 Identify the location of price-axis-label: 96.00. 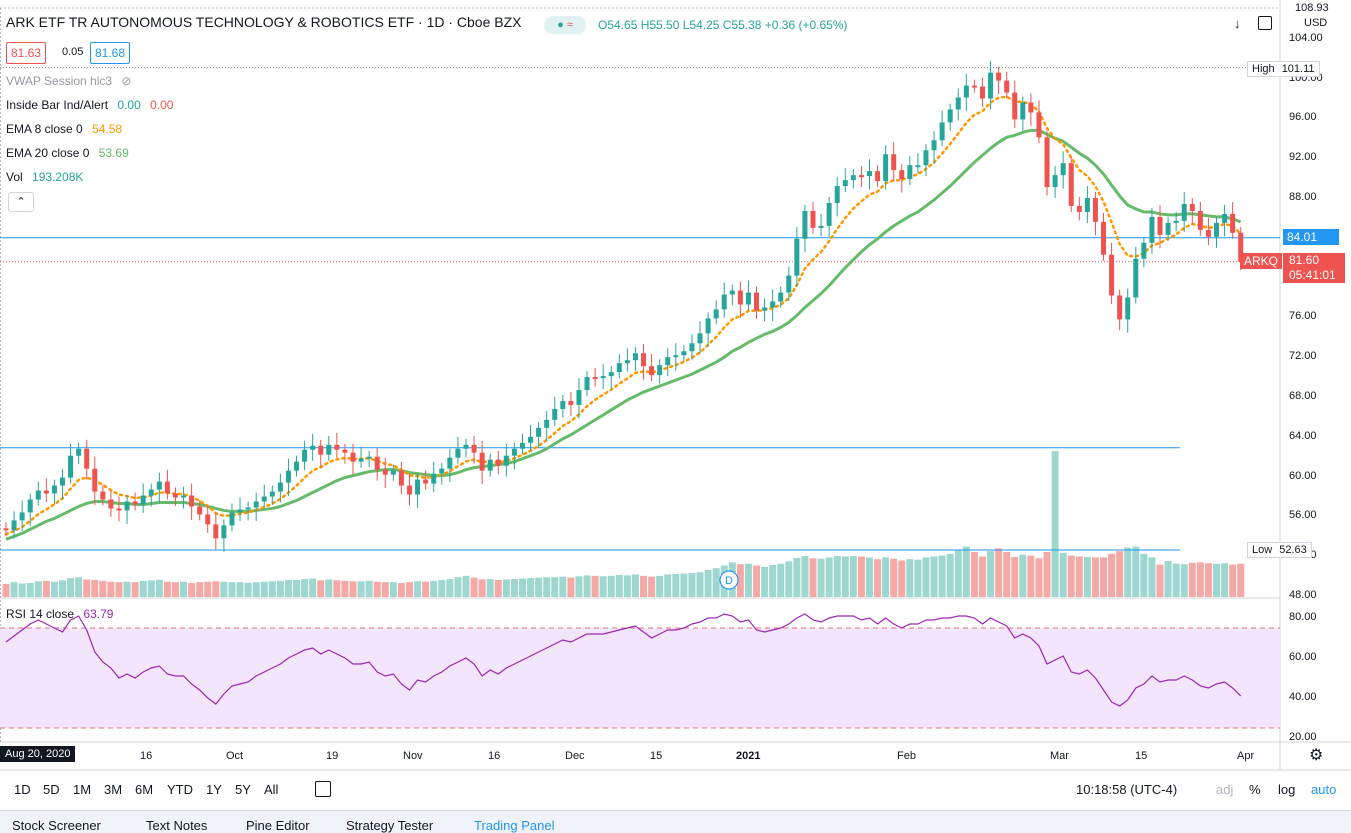
(1303, 117).